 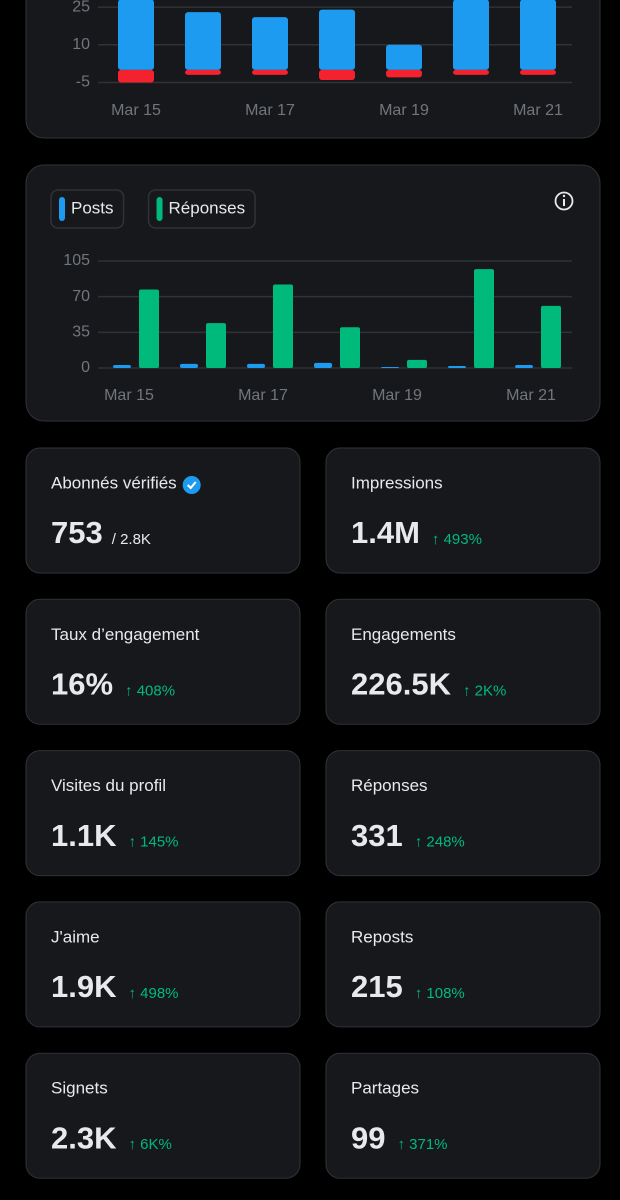 What do you see at coordinates (84, 986) in the screenshot?
I see `stat-value: 1.9K` at bounding box center [84, 986].